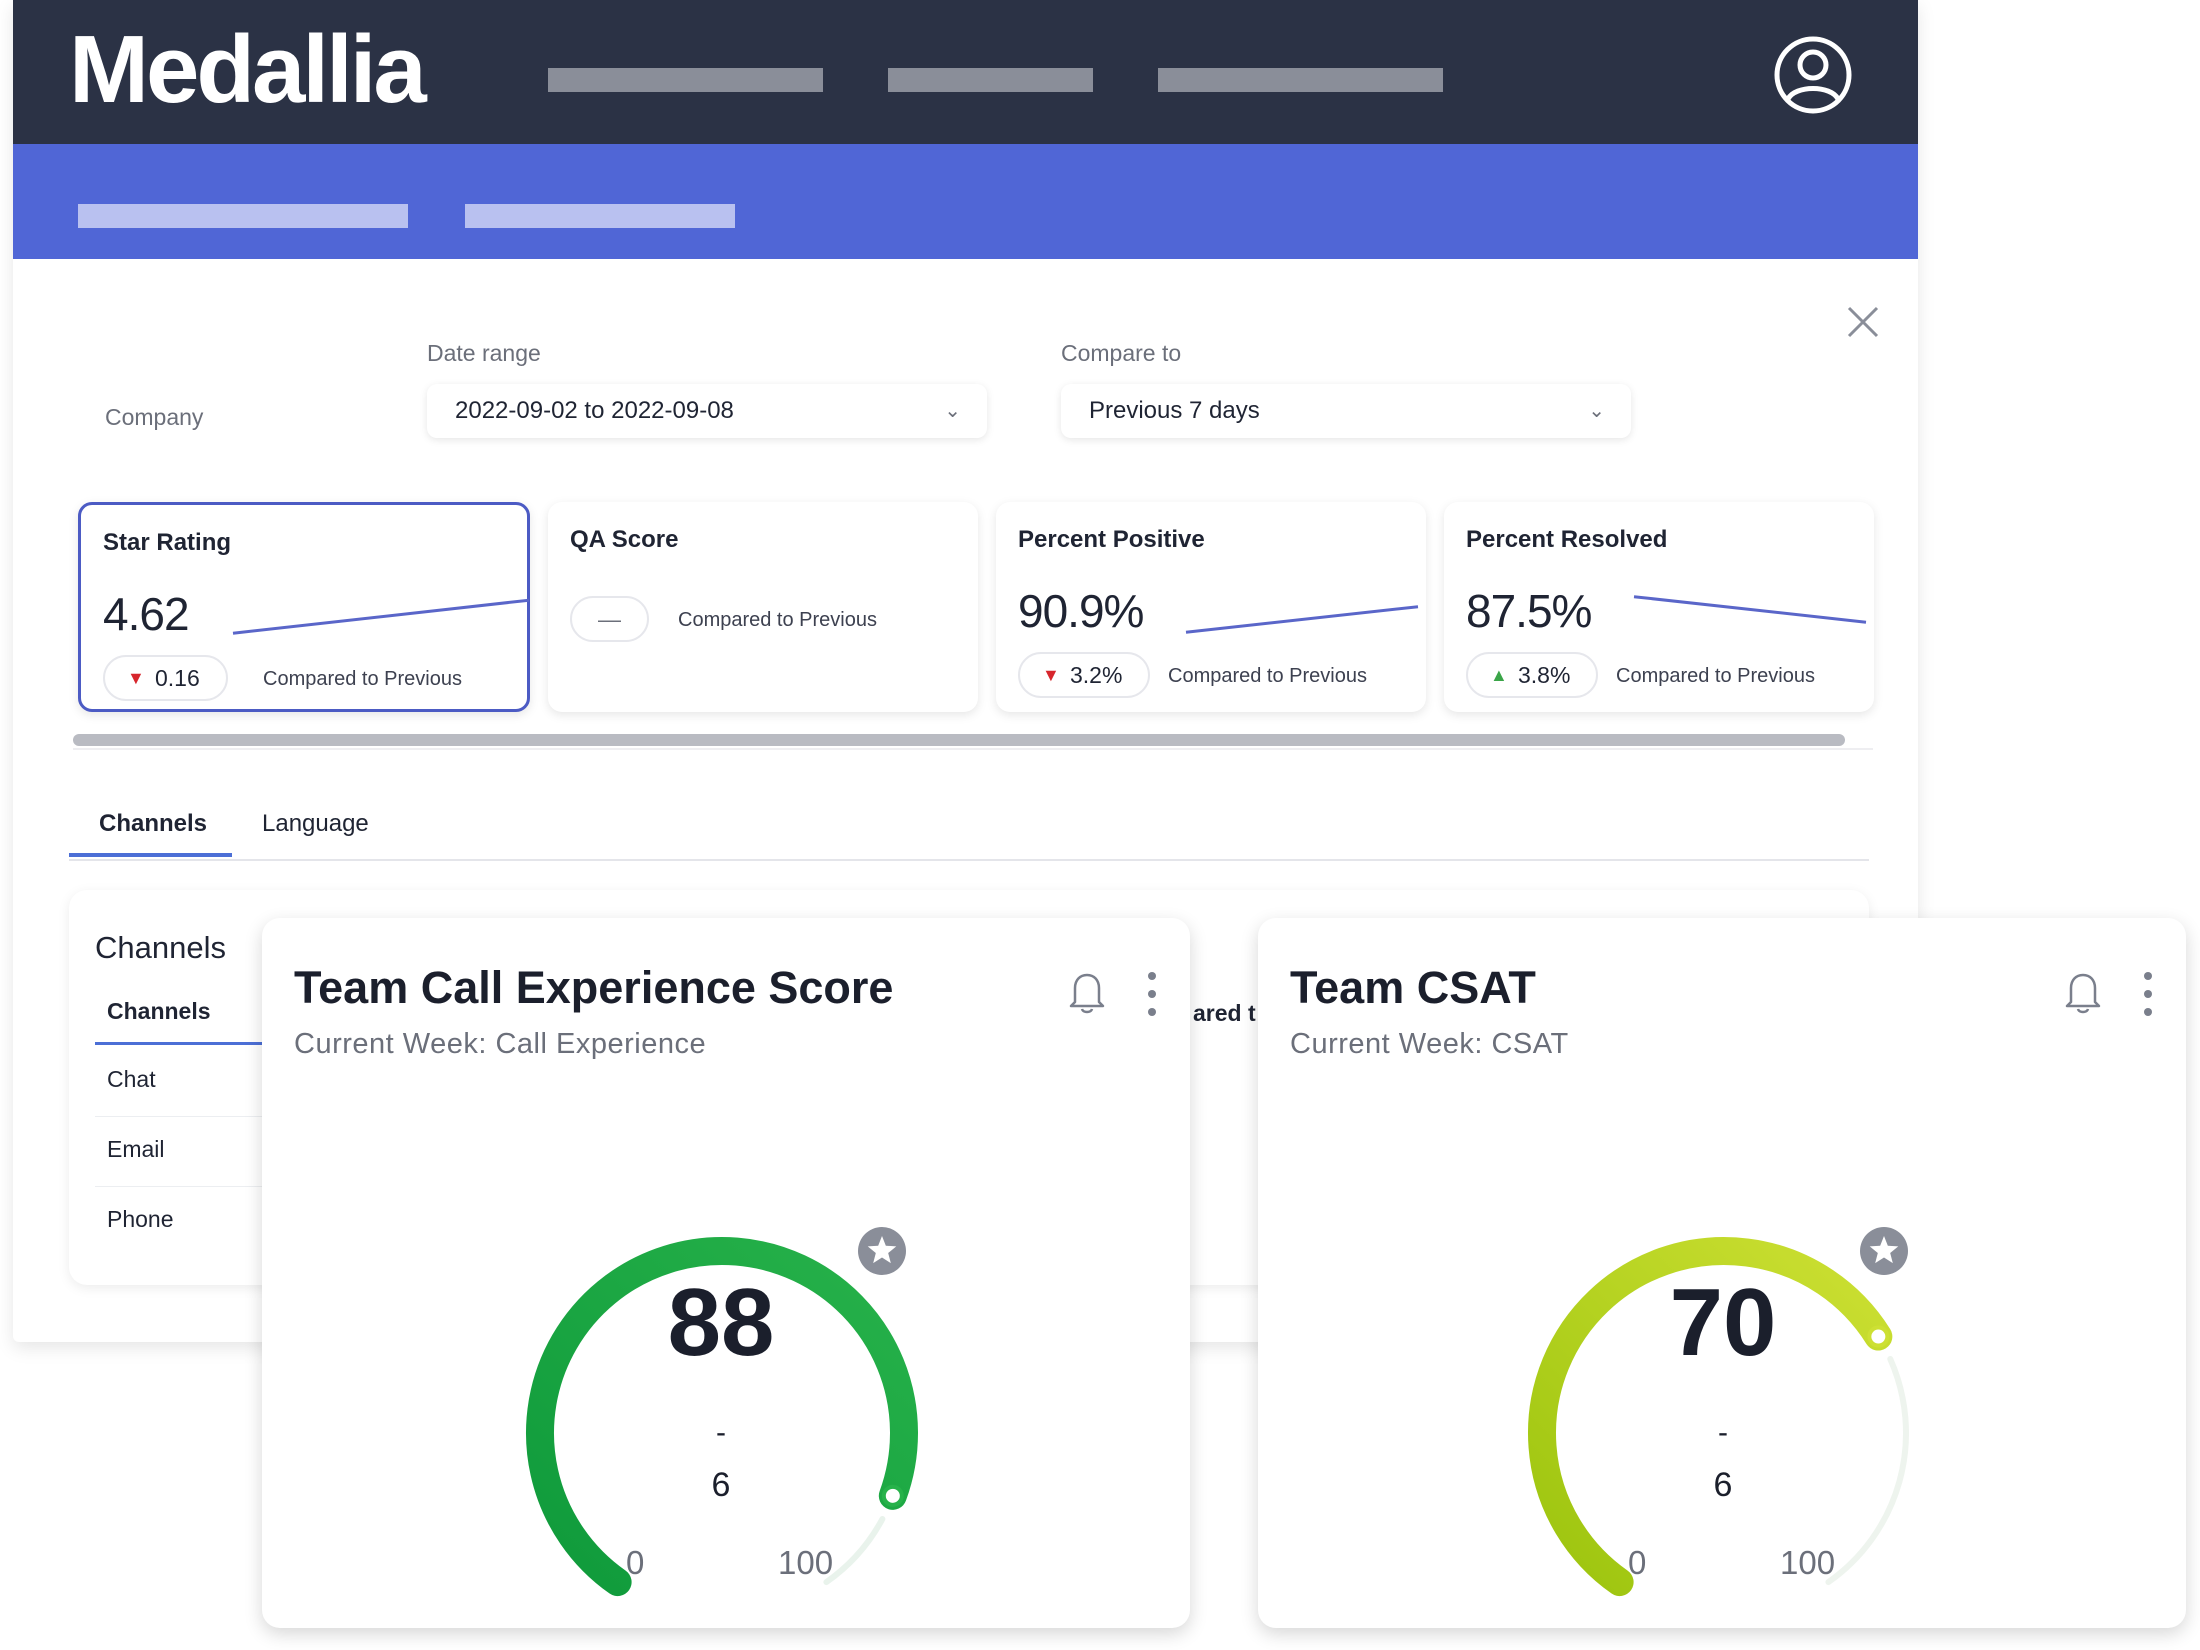 Image resolution: width=2200 pixels, height=1650 pixels. What do you see at coordinates (1429, 1044) in the screenshot?
I see `card-subtitle: Current Week: CSAT` at bounding box center [1429, 1044].